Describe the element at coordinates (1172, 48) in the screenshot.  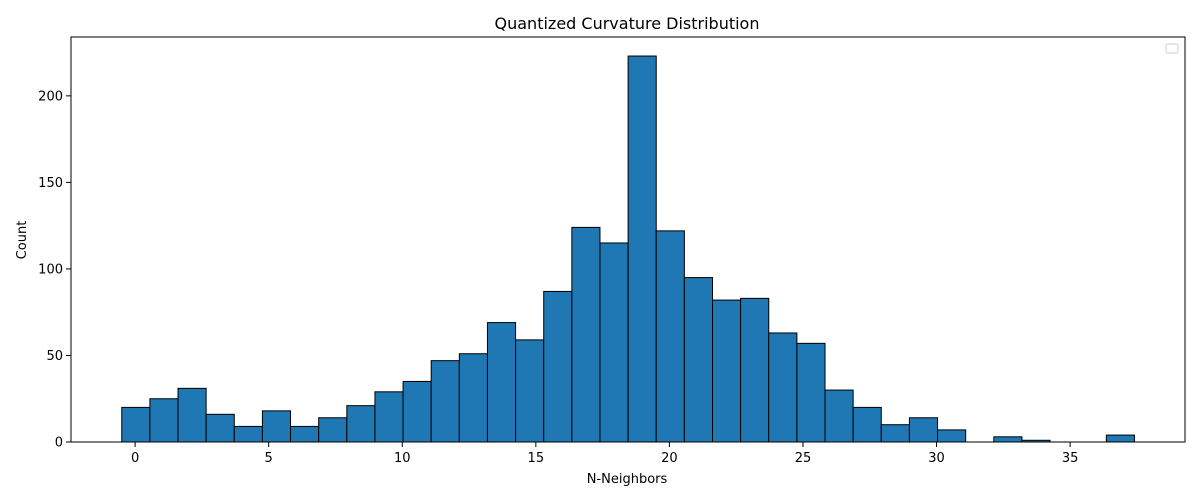
I see `legend-box` at that location.